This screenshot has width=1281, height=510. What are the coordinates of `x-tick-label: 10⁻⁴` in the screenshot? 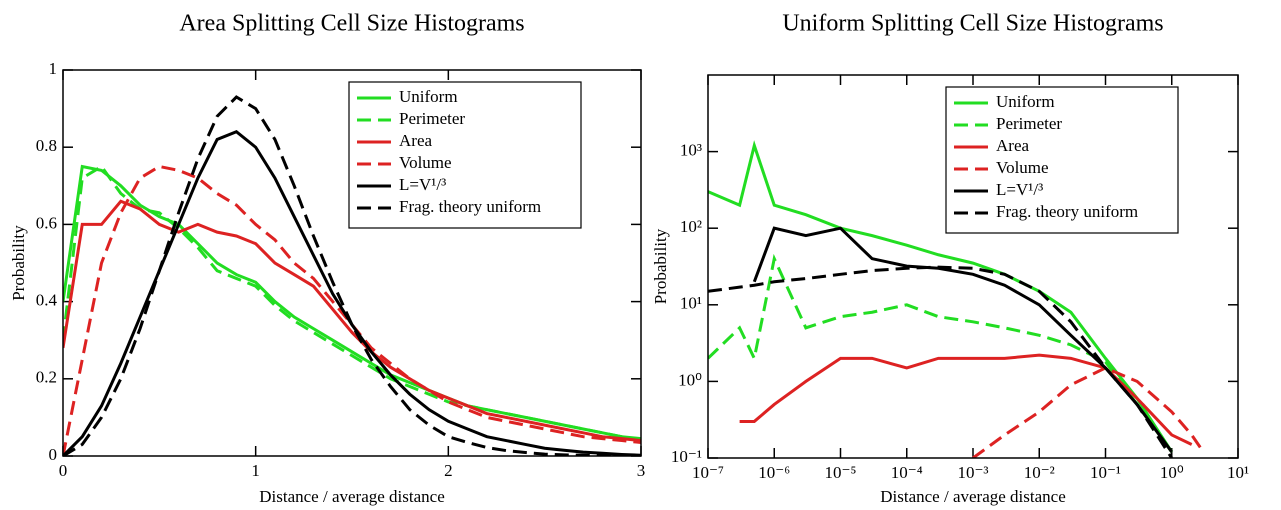 It's located at (907, 472).